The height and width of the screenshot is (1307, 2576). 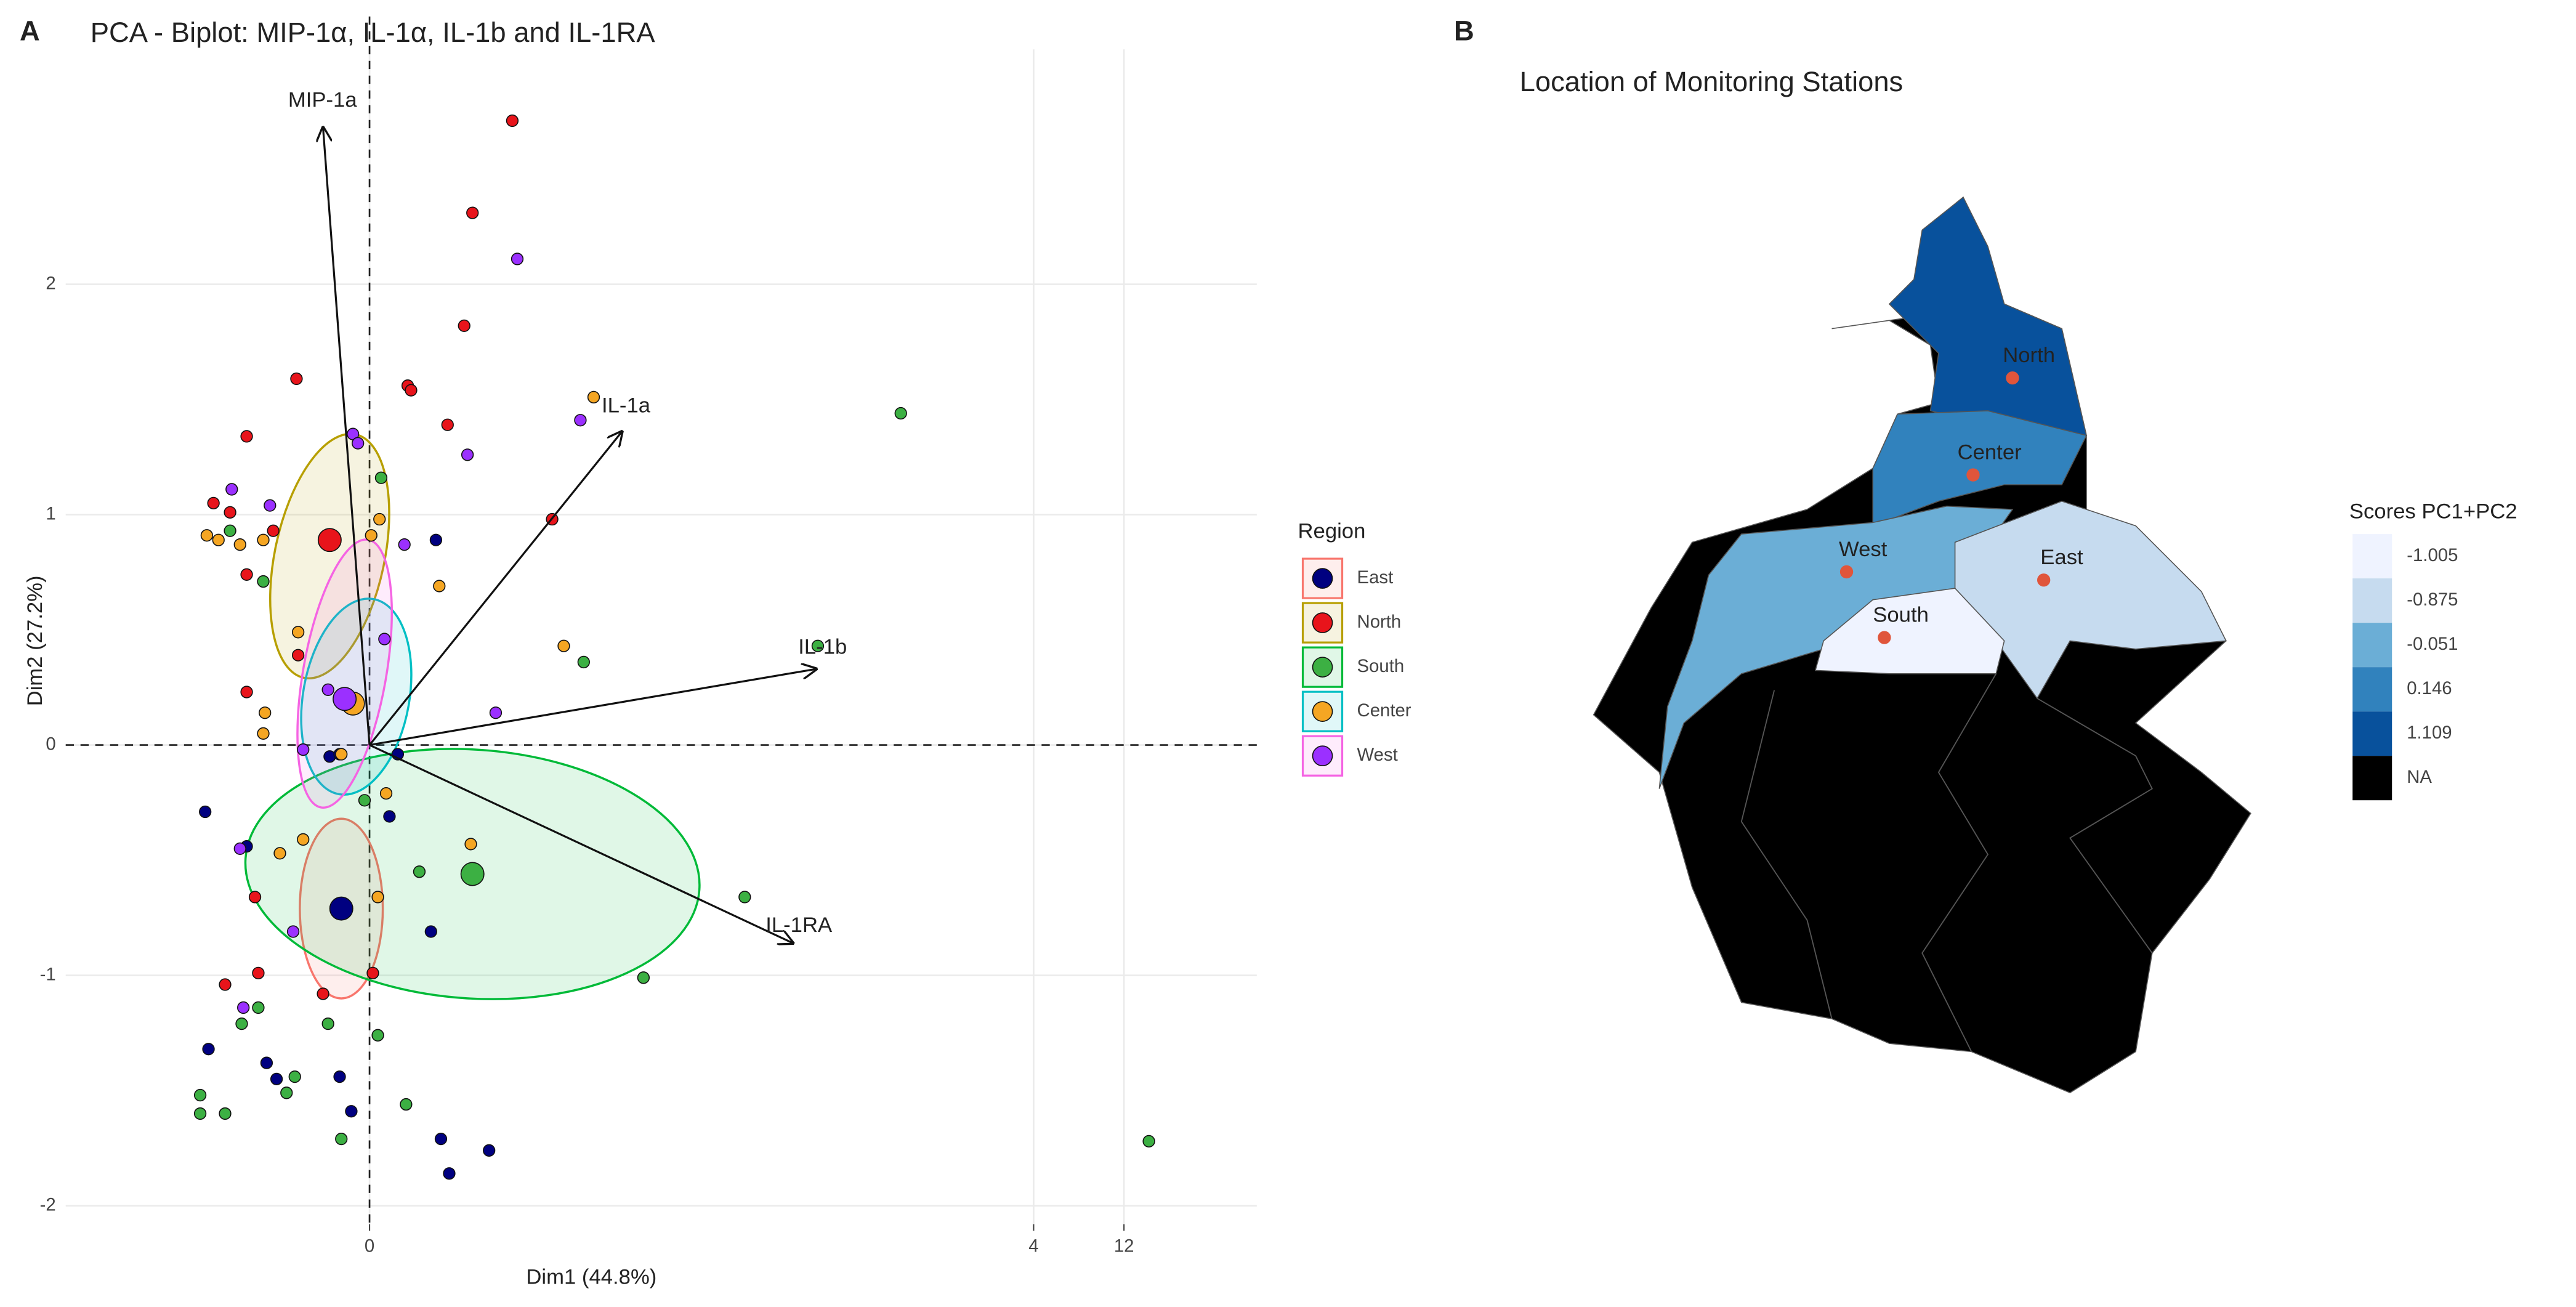 What do you see at coordinates (369, 1246) in the screenshot?
I see `x-tick-label: 0` at bounding box center [369, 1246].